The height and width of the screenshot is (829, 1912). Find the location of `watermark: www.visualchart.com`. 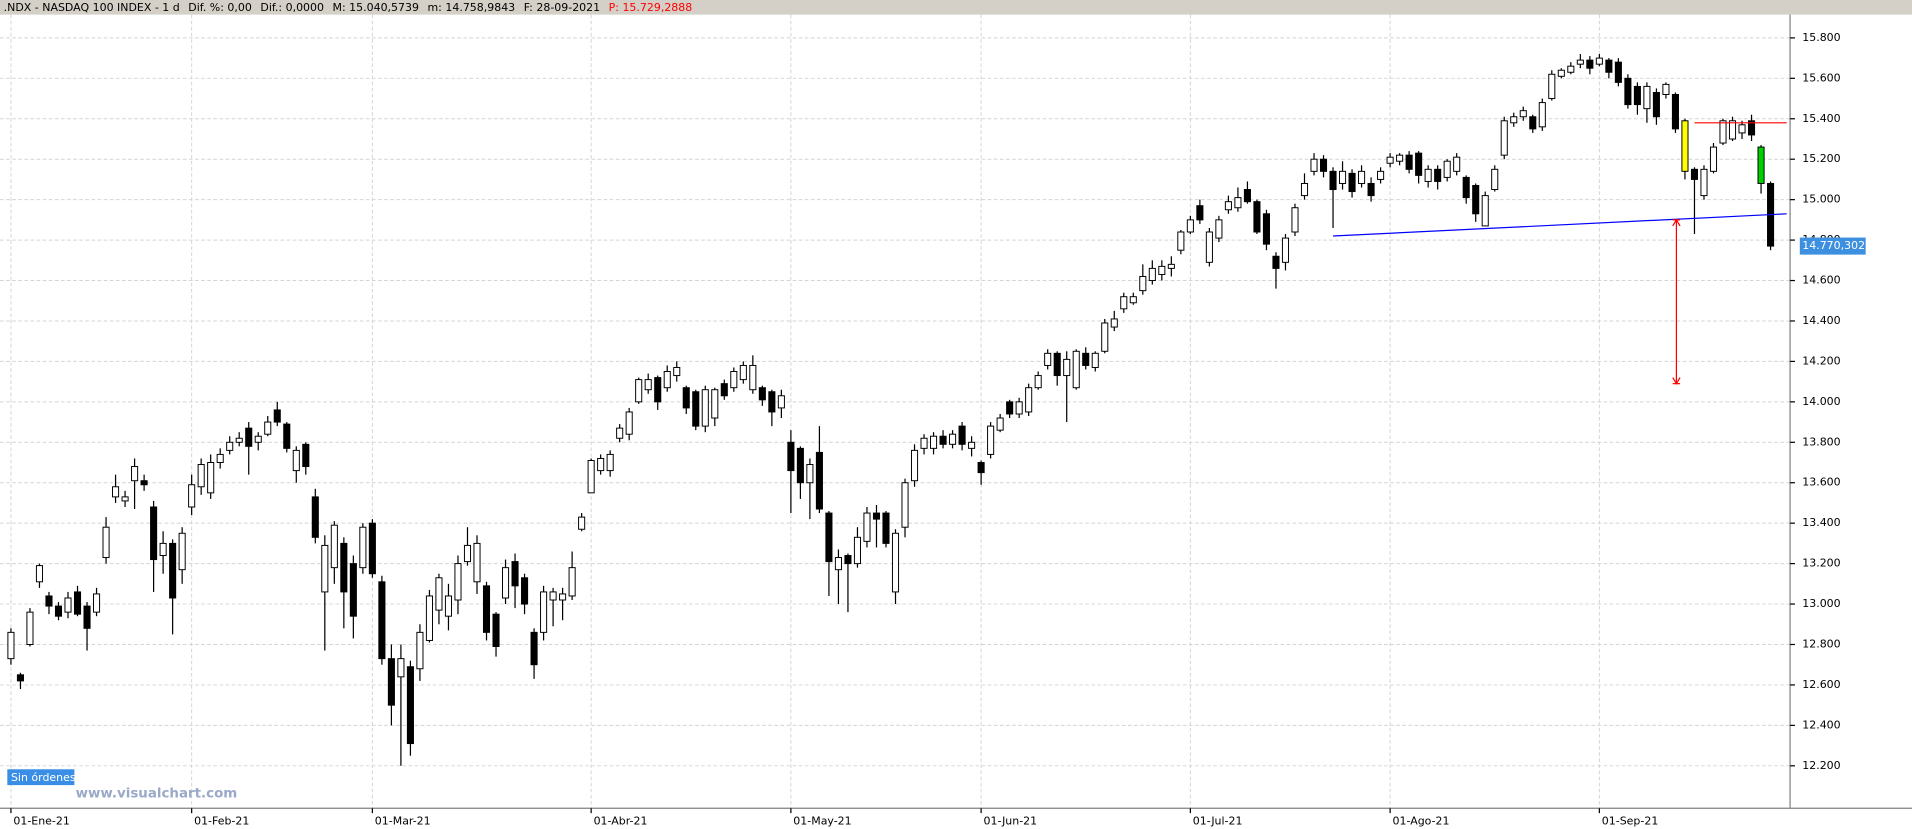

watermark: www.visualchart.com is located at coordinates (157, 794).